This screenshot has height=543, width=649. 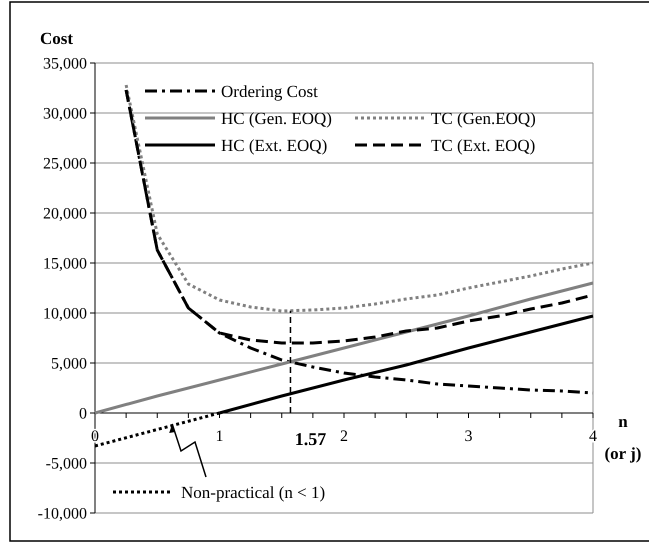 What do you see at coordinates (593, 436) in the screenshot?
I see `x-tick-label: 4` at bounding box center [593, 436].